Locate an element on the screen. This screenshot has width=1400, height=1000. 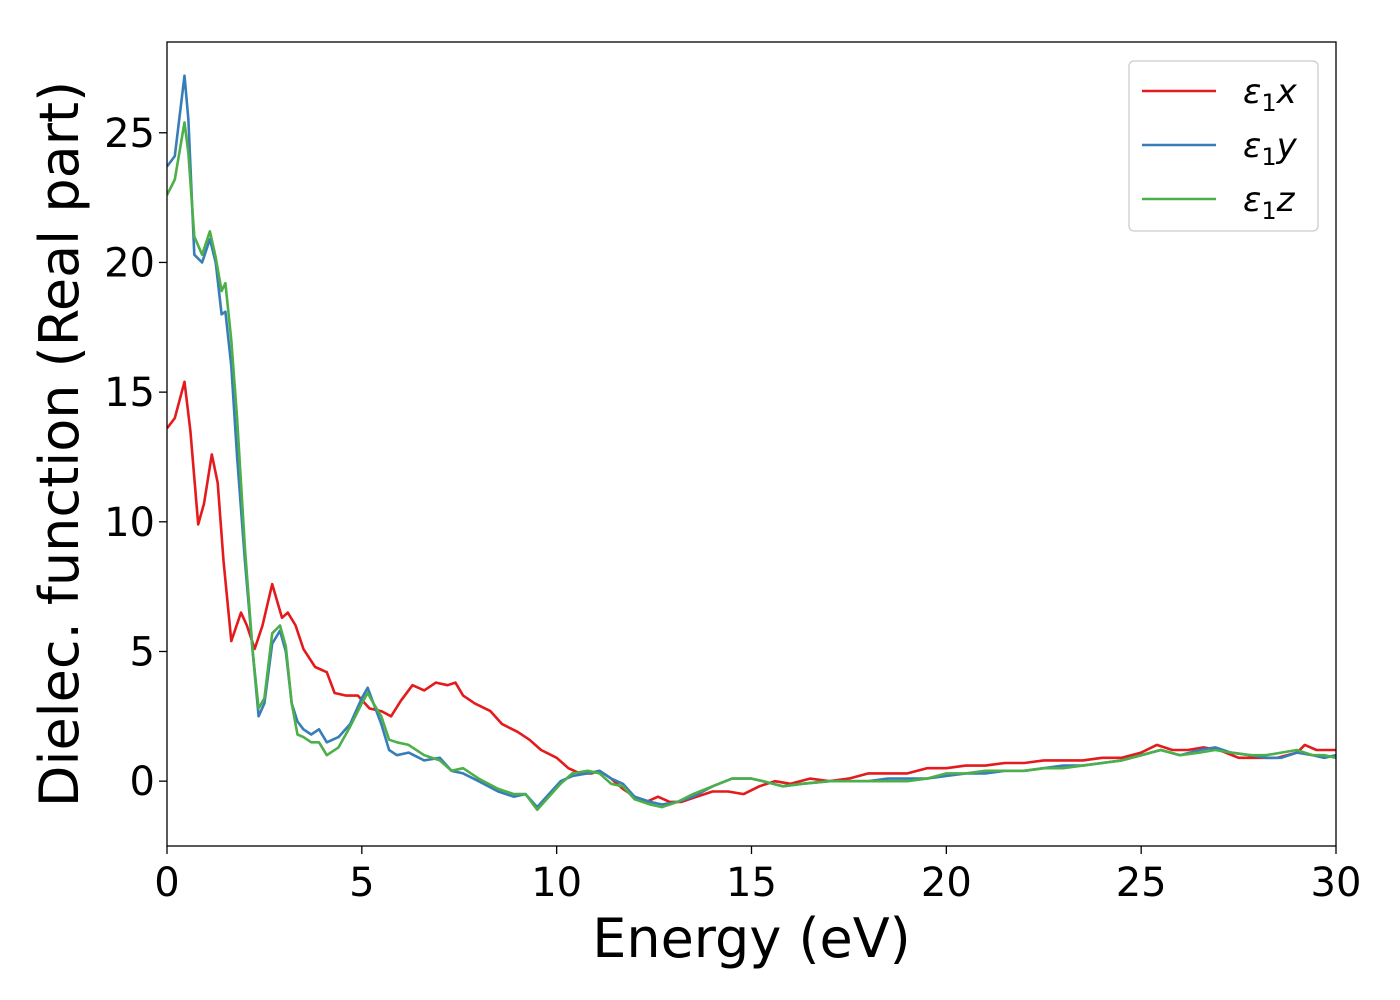
x-axis-title: Energy (eV) is located at coordinates (751, 938).